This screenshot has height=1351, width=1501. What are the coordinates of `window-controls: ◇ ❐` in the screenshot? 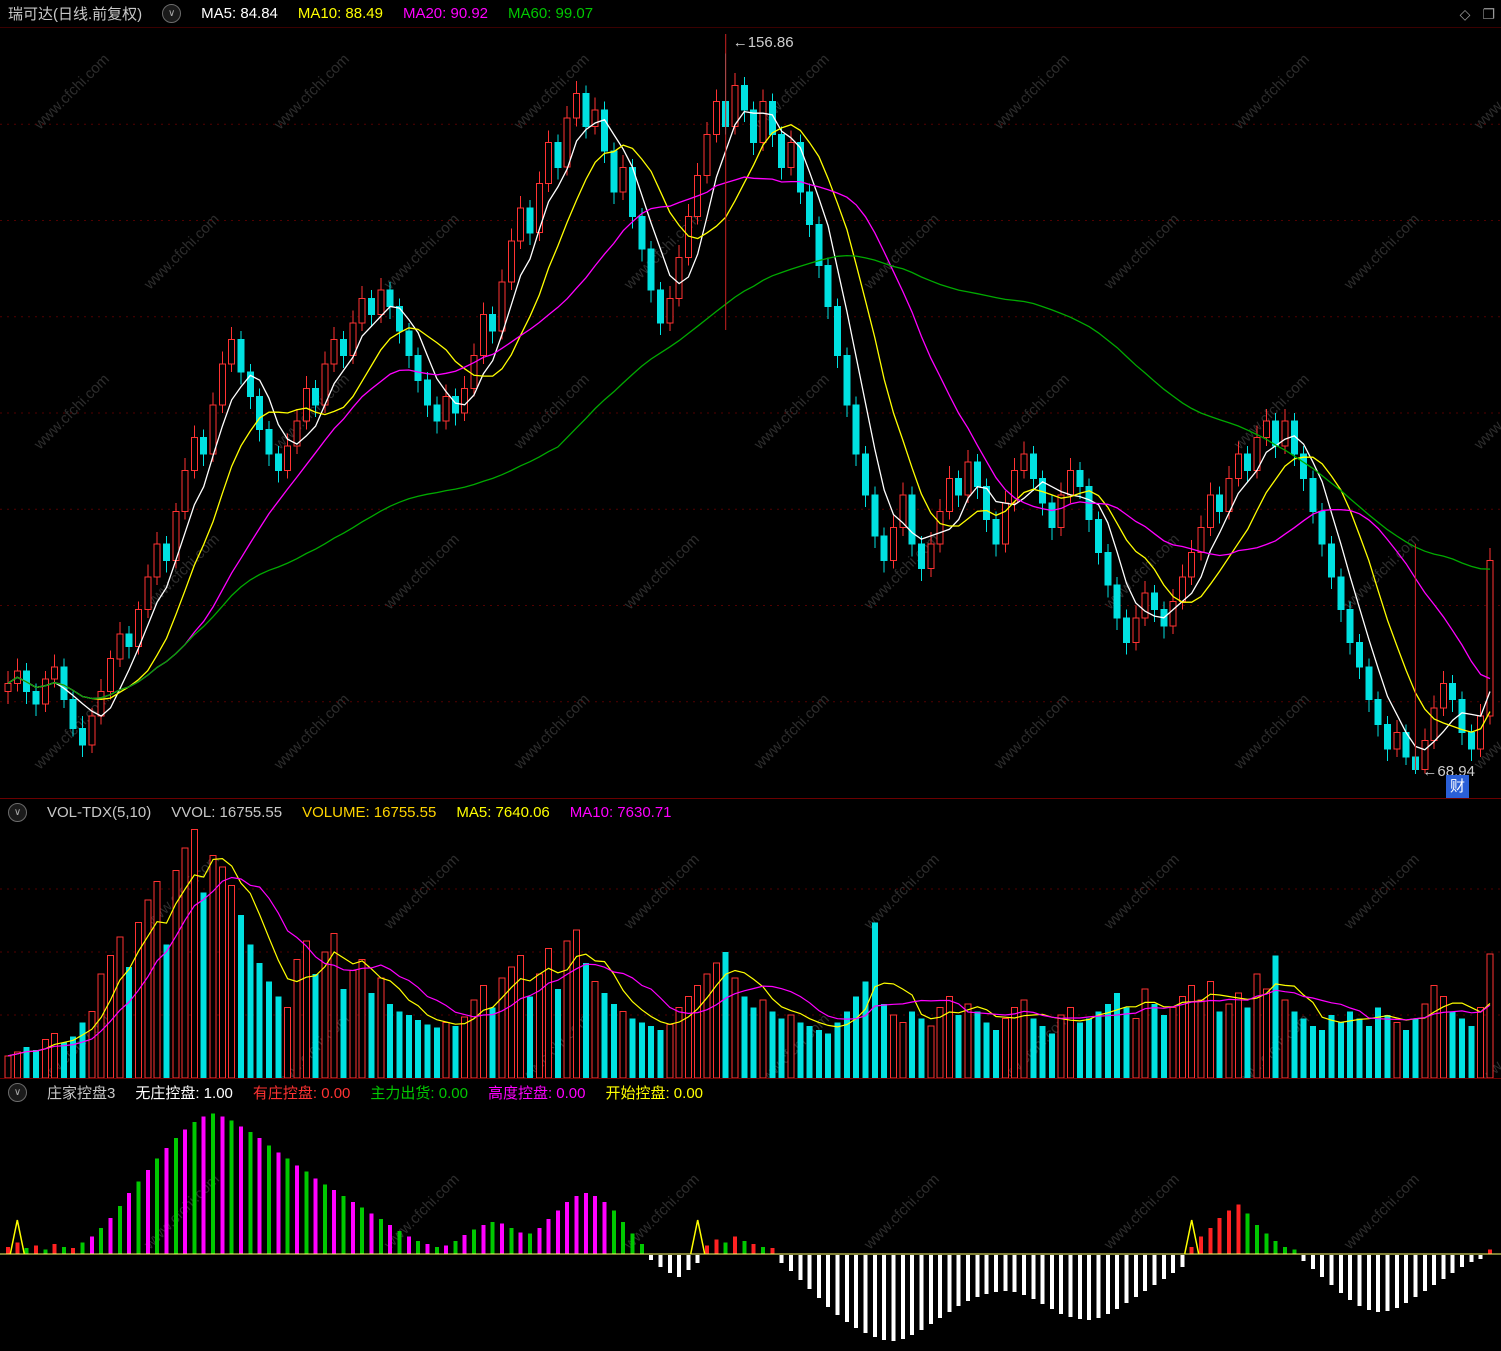 It's located at (1477, 14).